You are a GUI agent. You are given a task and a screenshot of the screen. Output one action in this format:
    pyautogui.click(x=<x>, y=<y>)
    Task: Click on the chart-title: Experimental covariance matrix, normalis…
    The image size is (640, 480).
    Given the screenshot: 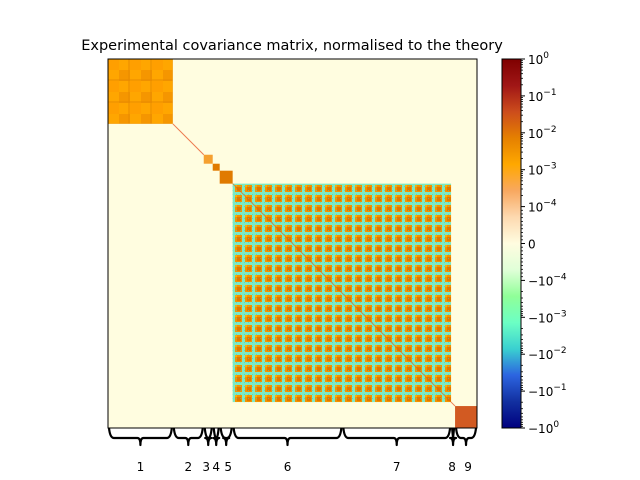 What is the action you would take?
    pyautogui.click(x=292, y=46)
    